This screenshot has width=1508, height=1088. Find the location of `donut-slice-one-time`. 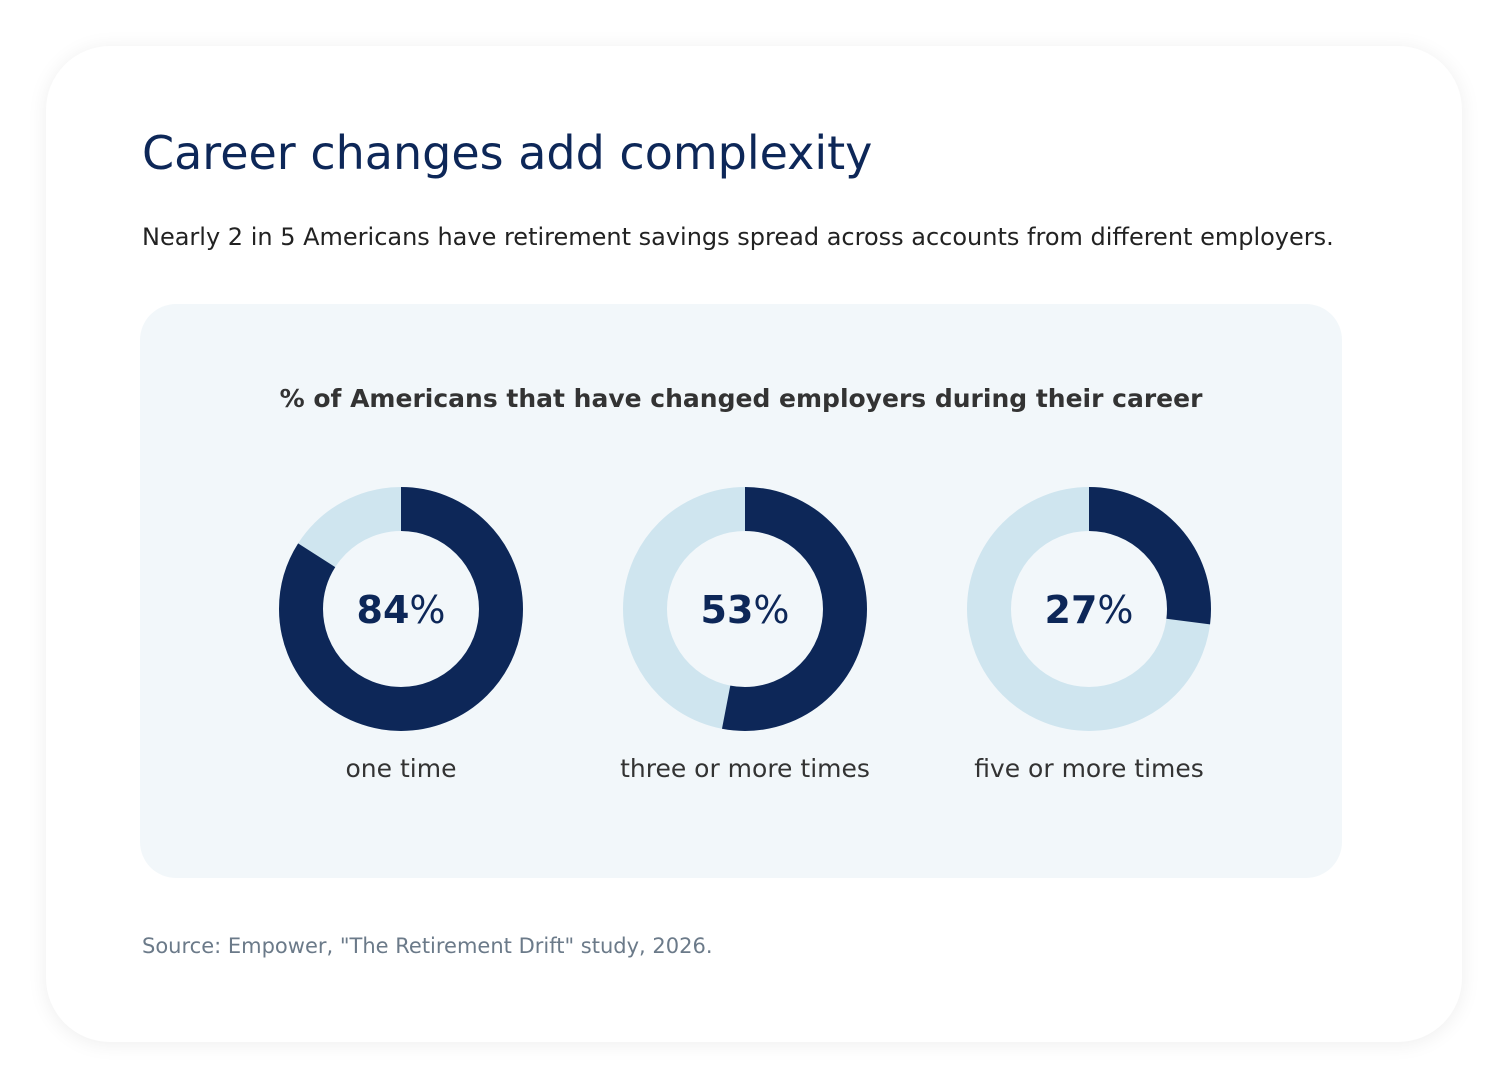

donut-slice-one-time is located at coordinates (401, 609).